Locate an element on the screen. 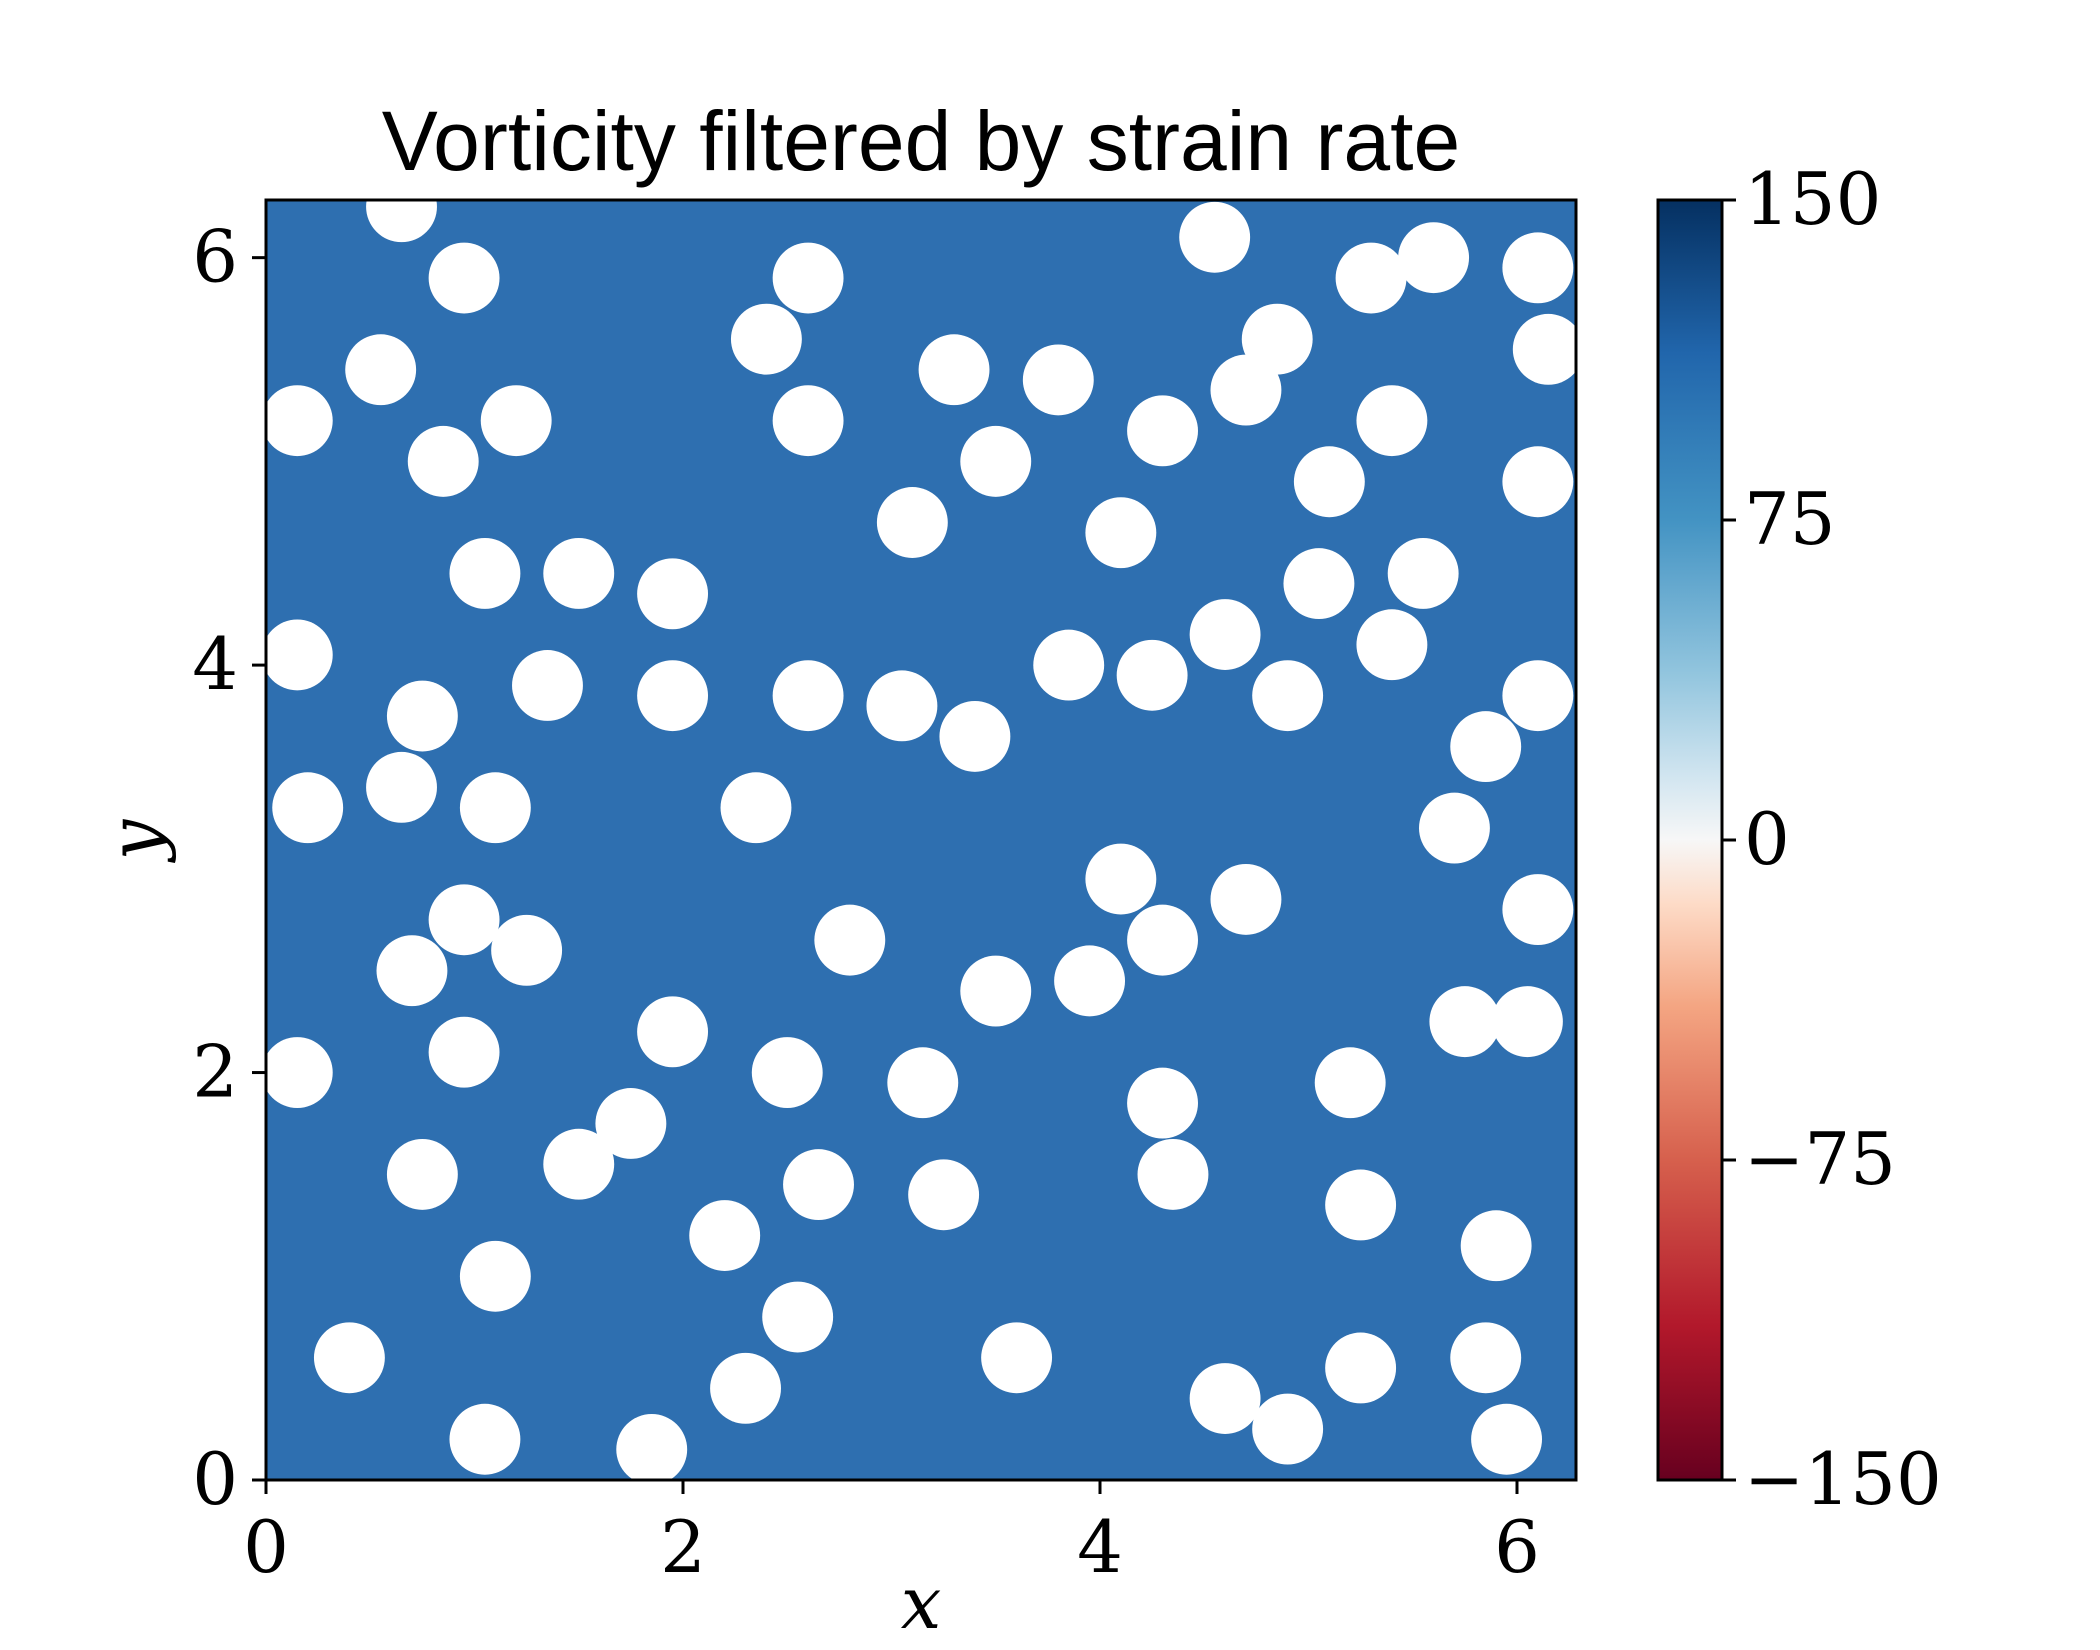  colorbar-tick-label-3: −75 is located at coordinates (1820, 1159).